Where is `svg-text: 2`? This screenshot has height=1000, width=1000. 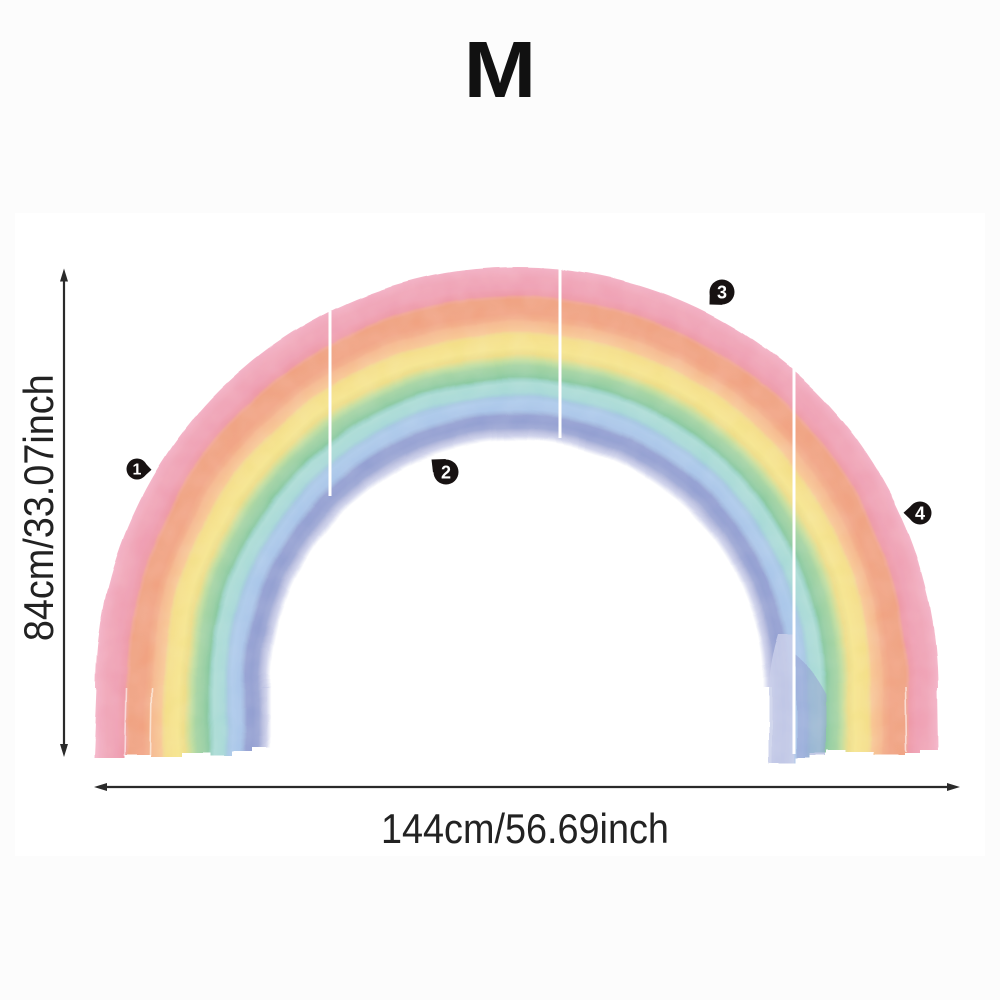
svg-text: 2 is located at coordinates (446, 473).